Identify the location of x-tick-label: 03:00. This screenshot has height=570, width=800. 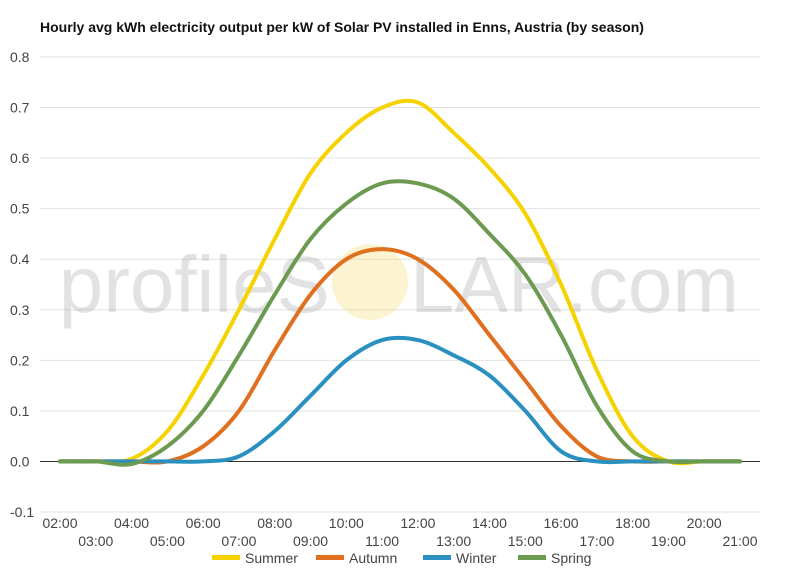
(95, 541).